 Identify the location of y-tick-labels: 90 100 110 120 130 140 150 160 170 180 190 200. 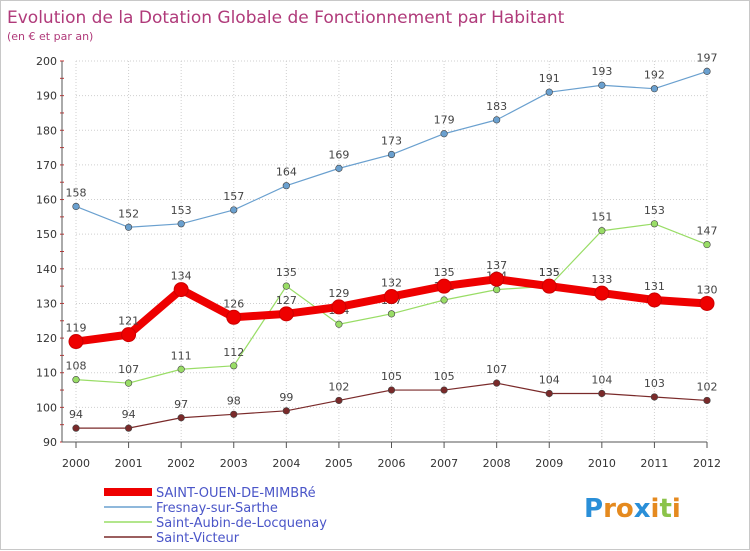
(46, 252).